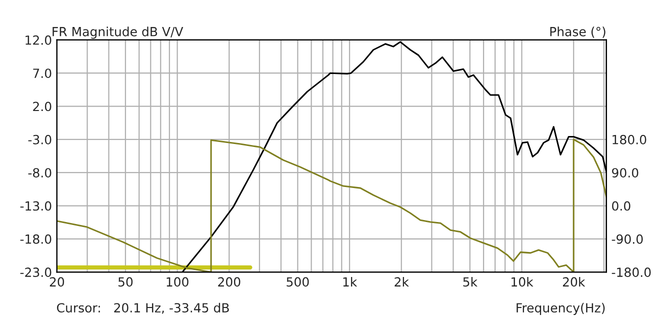 This screenshot has height=322, width=662. Describe the element at coordinates (39, 40) in the screenshot. I see `y-tick-label: 12.0` at that location.